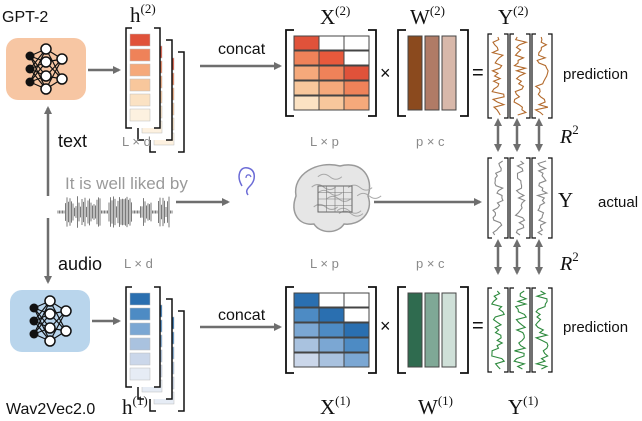 The width and height of the screenshot is (642, 421). What do you see at coordinates (324, 141) in the screenshot?
I see `x2-dim-label: L × p` at bounding box center [324, 141].